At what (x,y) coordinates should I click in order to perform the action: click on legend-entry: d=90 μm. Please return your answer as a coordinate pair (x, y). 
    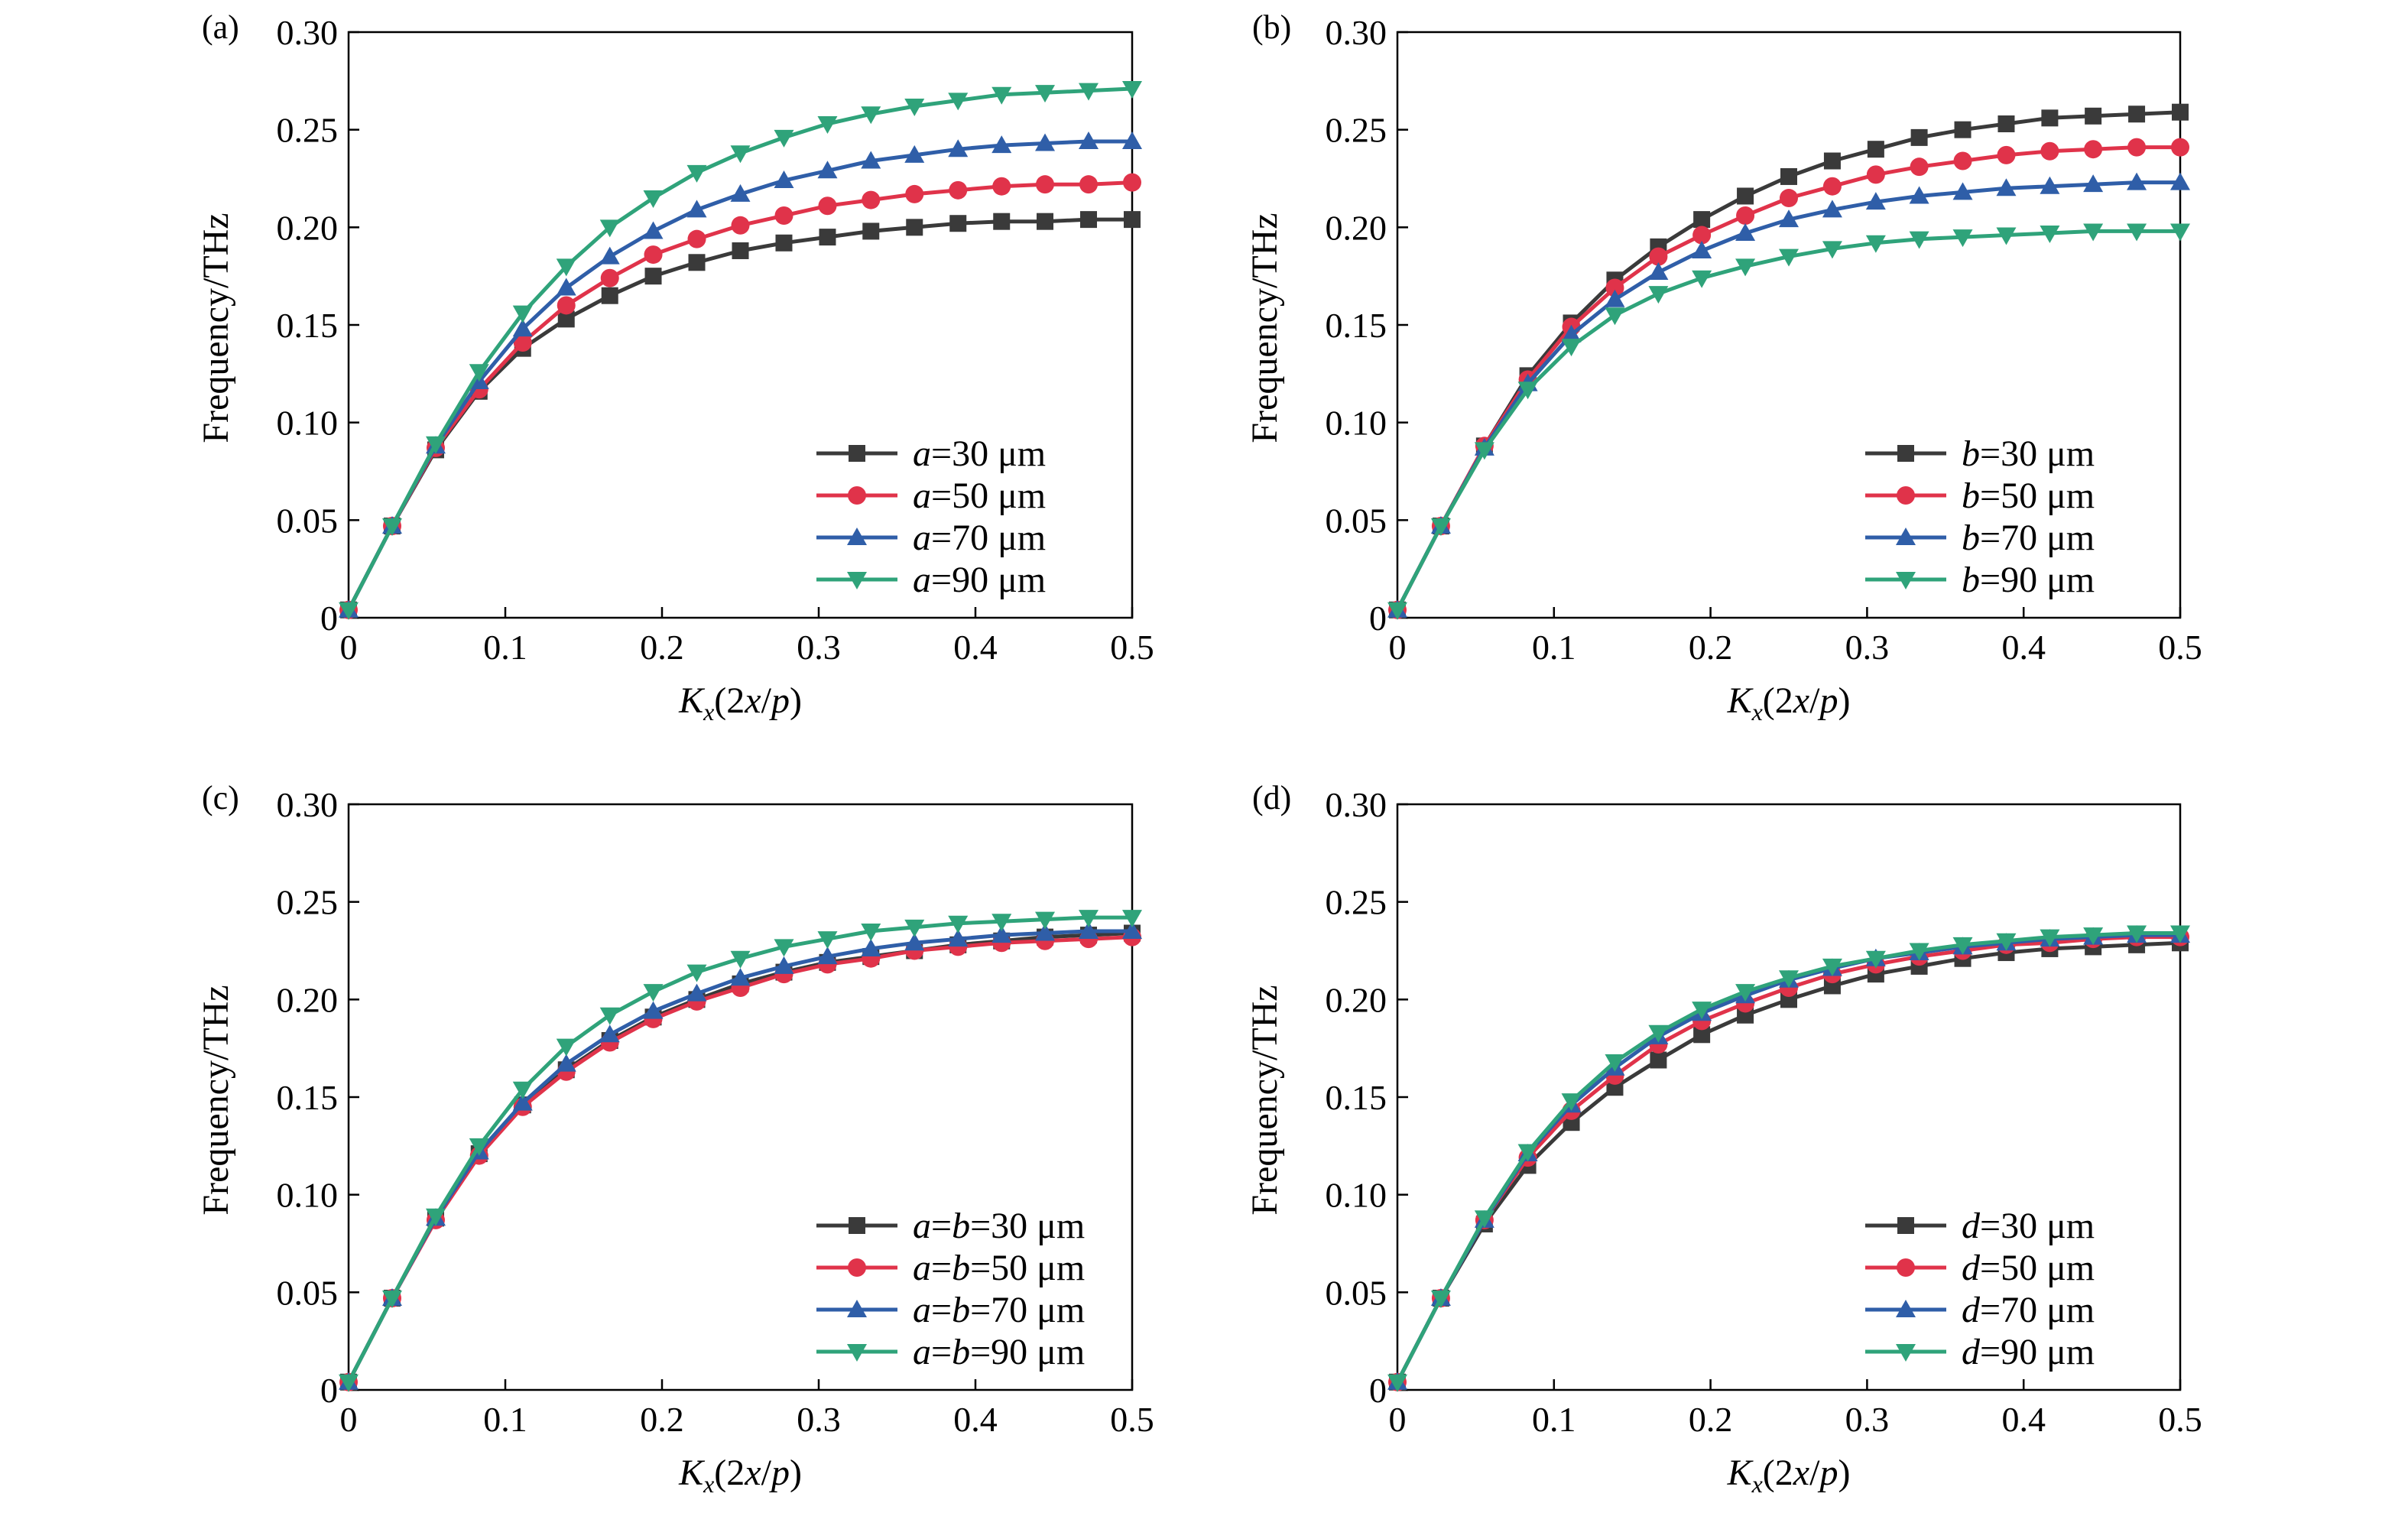
    Looking at the image, I should click on (1980, 1352).